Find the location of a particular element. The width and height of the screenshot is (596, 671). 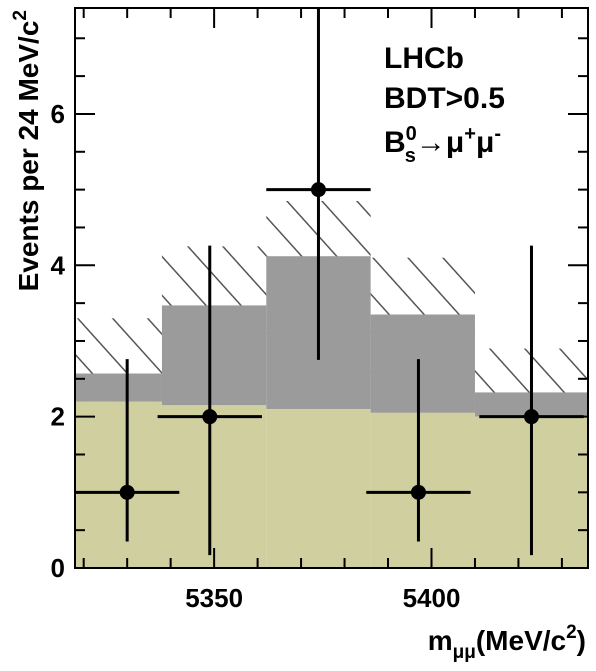

x-tick-label: 5400 is located at coordinates (432, 598).